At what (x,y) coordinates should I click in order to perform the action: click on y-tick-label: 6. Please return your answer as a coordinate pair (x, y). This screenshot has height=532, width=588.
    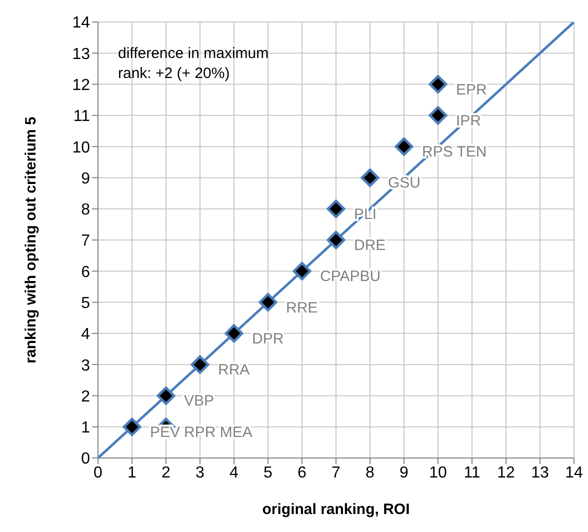
    Looking at the image, I should click on (85, 272).